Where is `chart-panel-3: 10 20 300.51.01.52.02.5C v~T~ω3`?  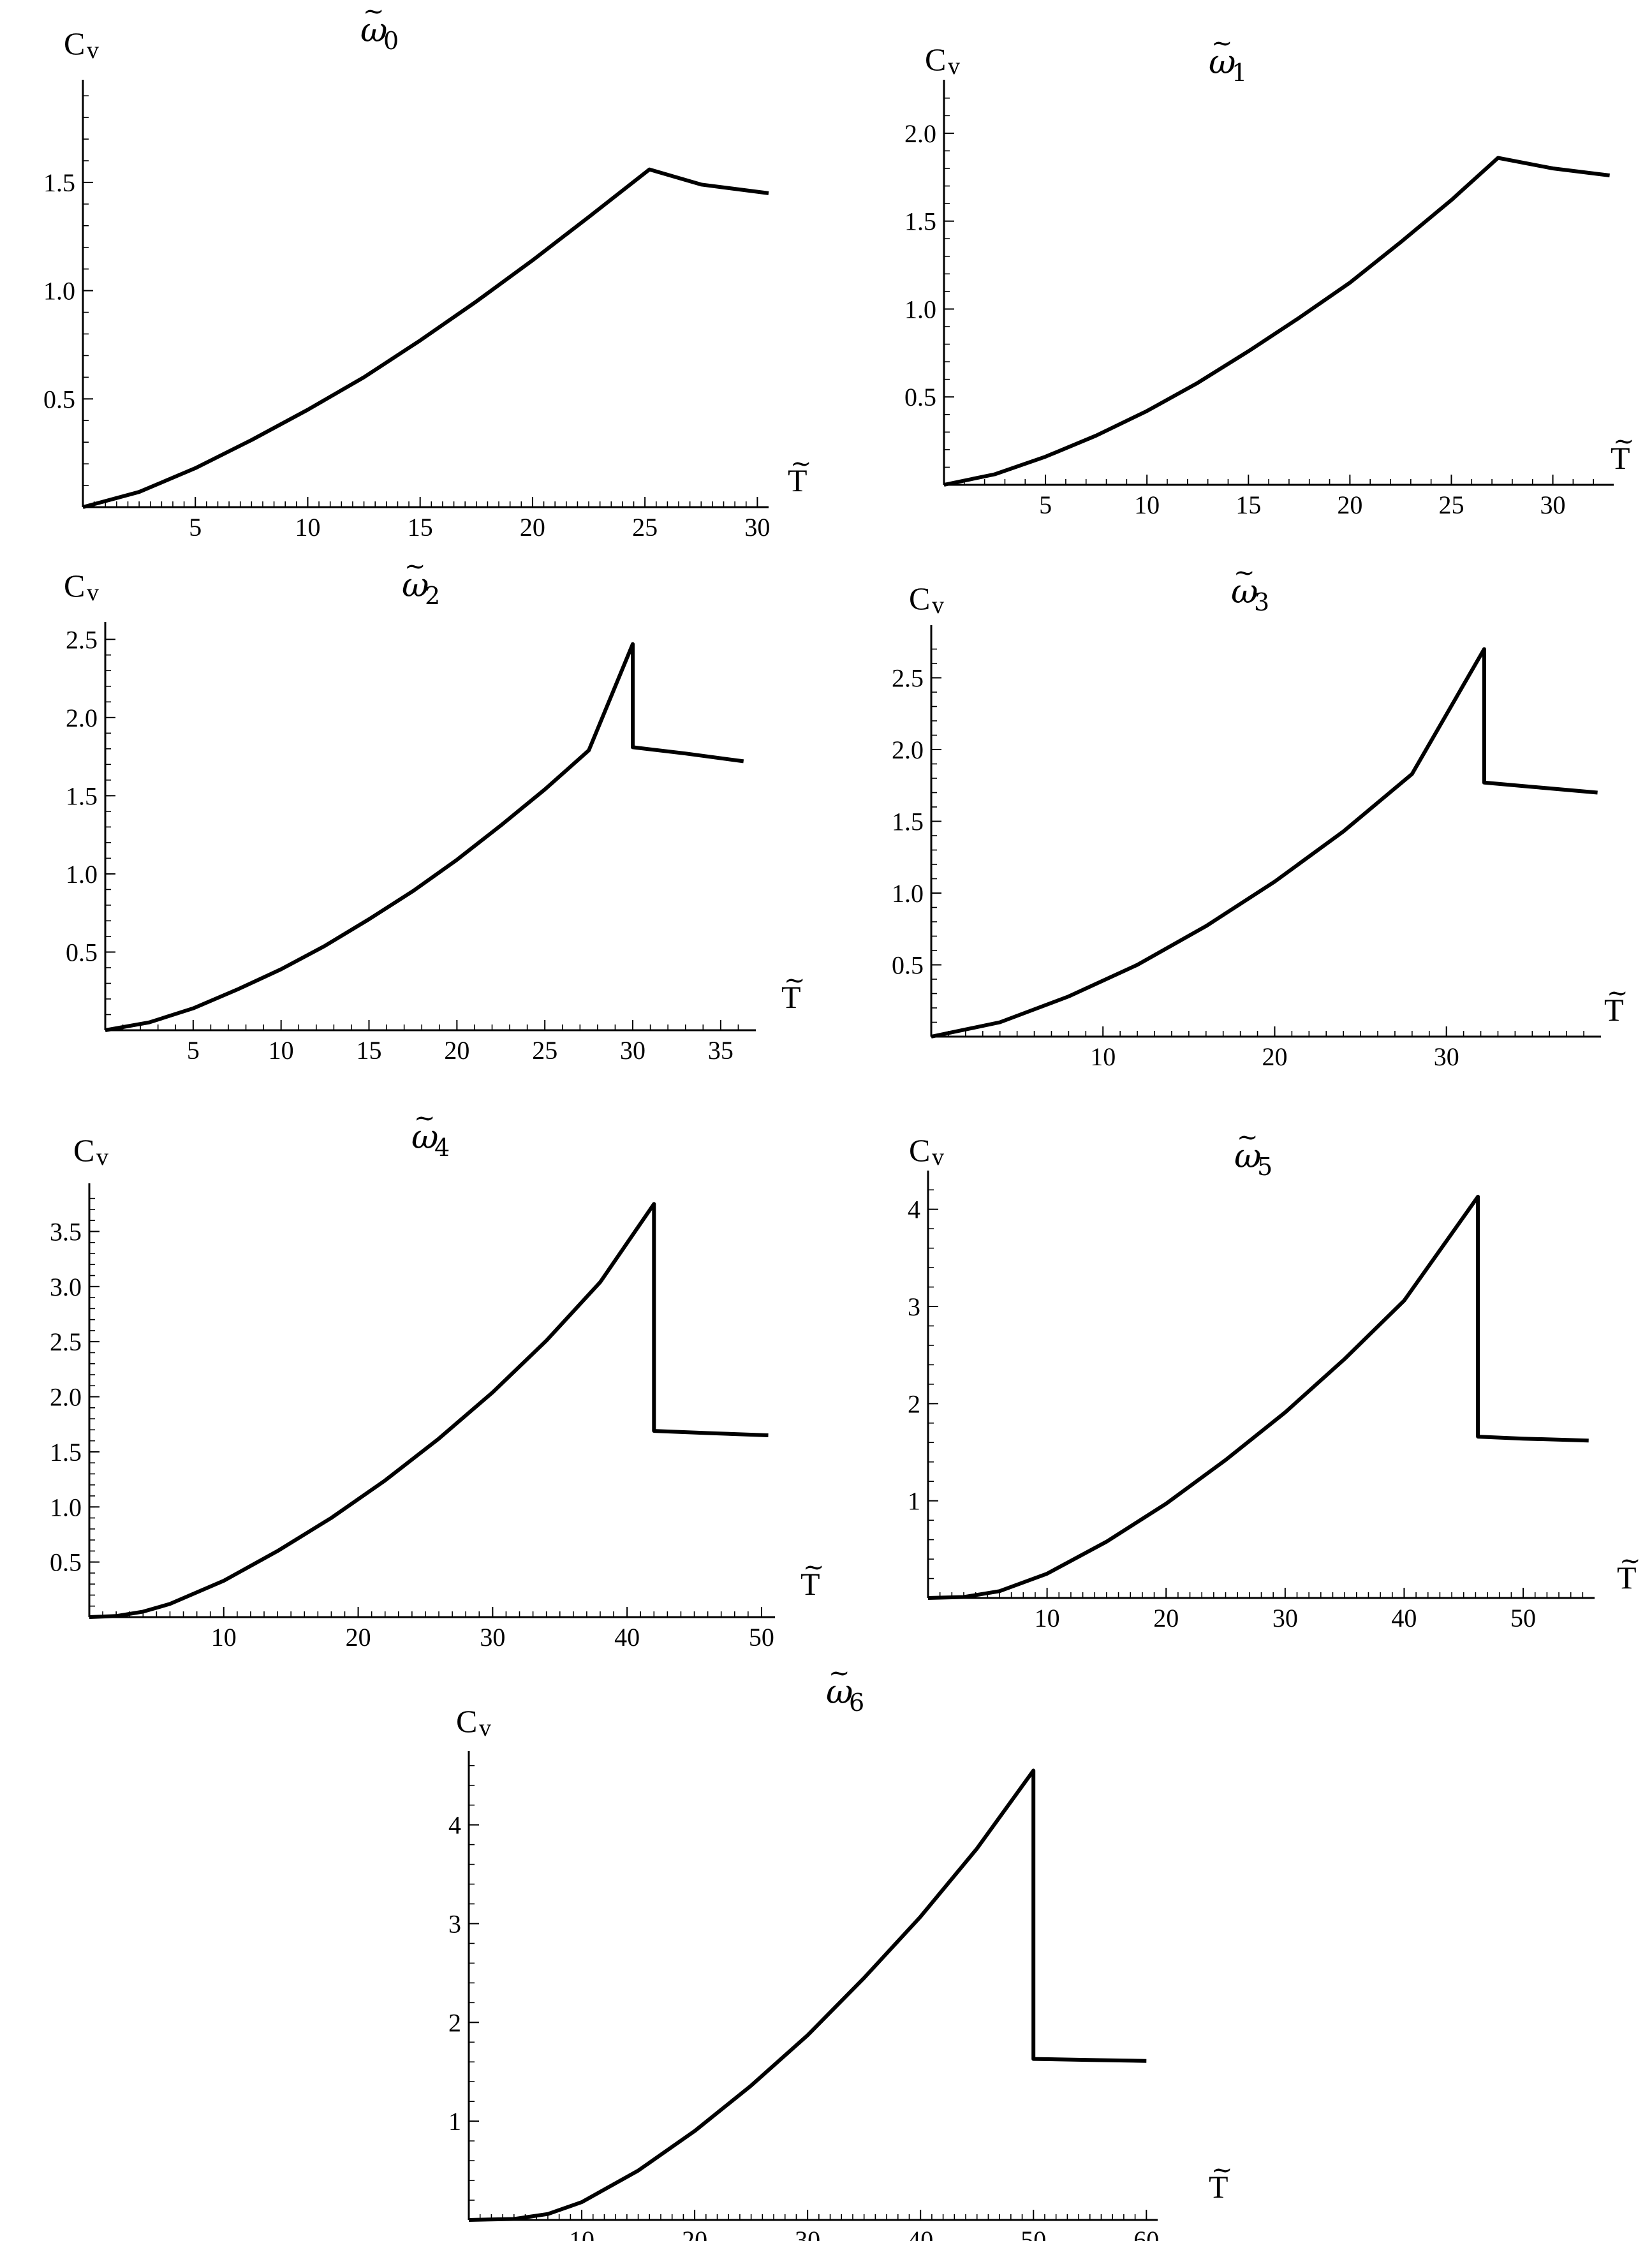 chart-panel-3: 10 20 300.51.01.52.02.5C v~T~ω3 is located at coordinates (1260, 814).